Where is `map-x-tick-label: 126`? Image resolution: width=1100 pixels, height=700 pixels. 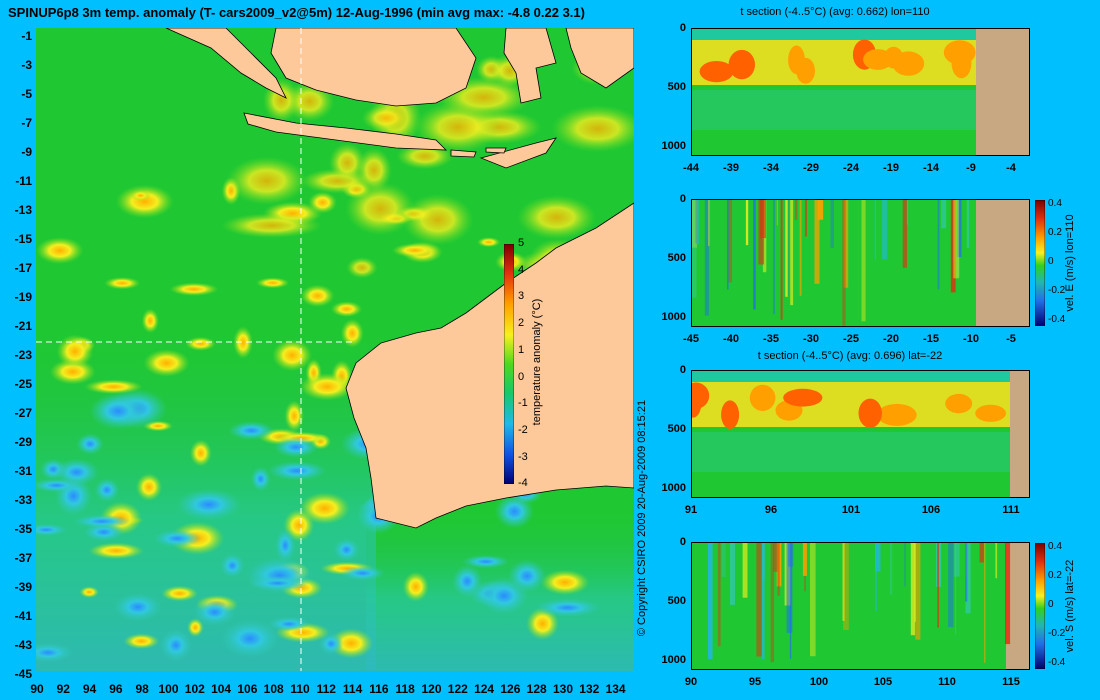
map-x-tick-label: 126 is located at coordinates (510, 689).